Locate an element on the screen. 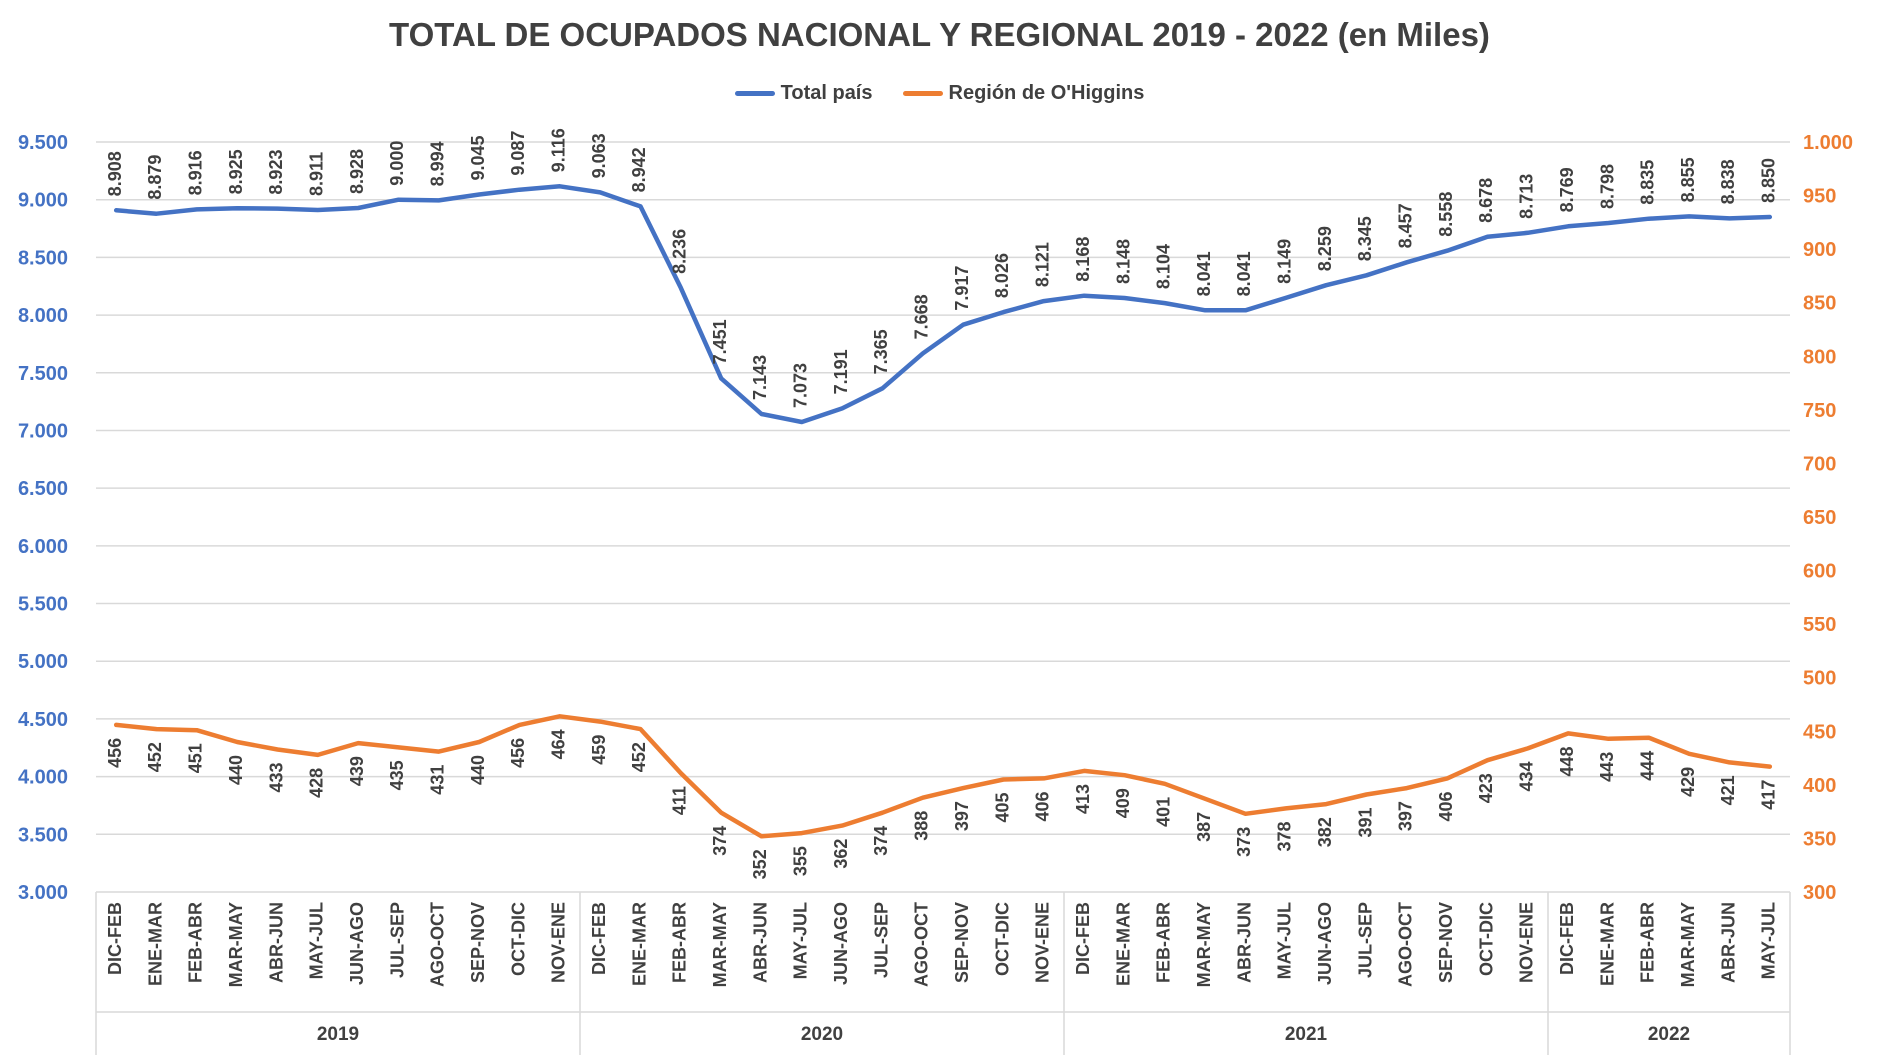  data-label-total-pais: 7.073 is located at coordinates (801, 385).